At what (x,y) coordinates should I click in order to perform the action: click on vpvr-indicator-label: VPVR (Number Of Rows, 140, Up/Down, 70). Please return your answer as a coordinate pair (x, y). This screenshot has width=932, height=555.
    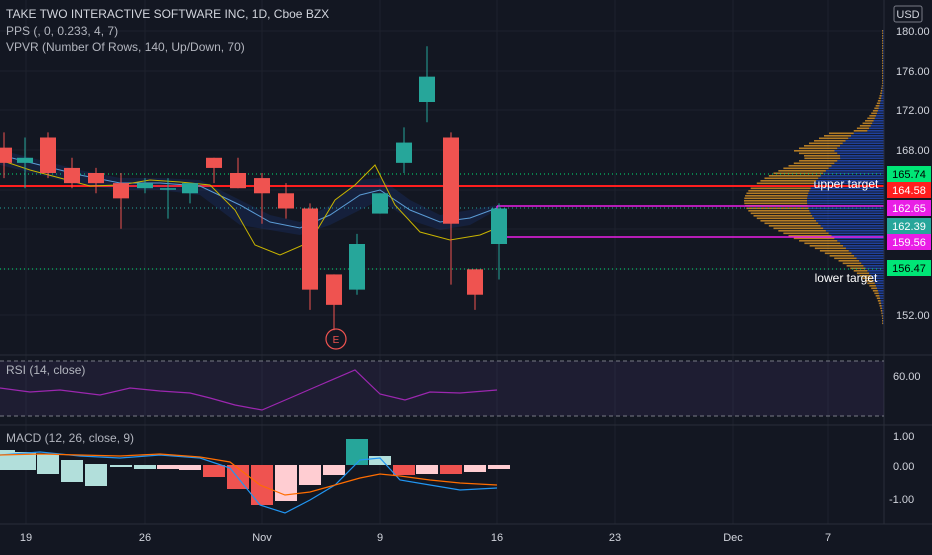
    Looking at the image, I should click on (125, 47).